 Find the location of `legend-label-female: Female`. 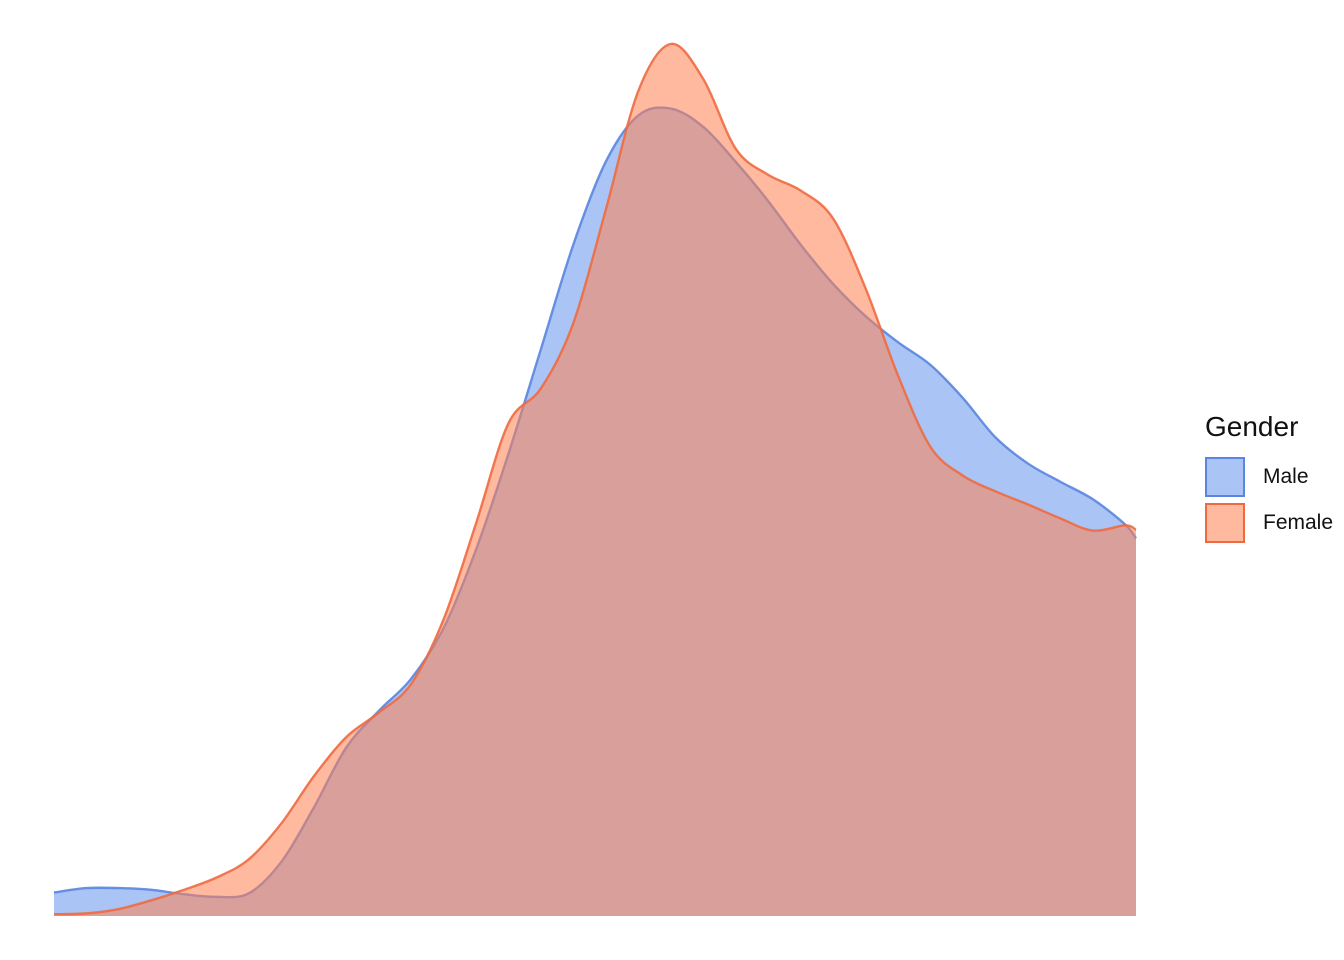

legend-label-female: Female is located at coordinates (1298, 522).